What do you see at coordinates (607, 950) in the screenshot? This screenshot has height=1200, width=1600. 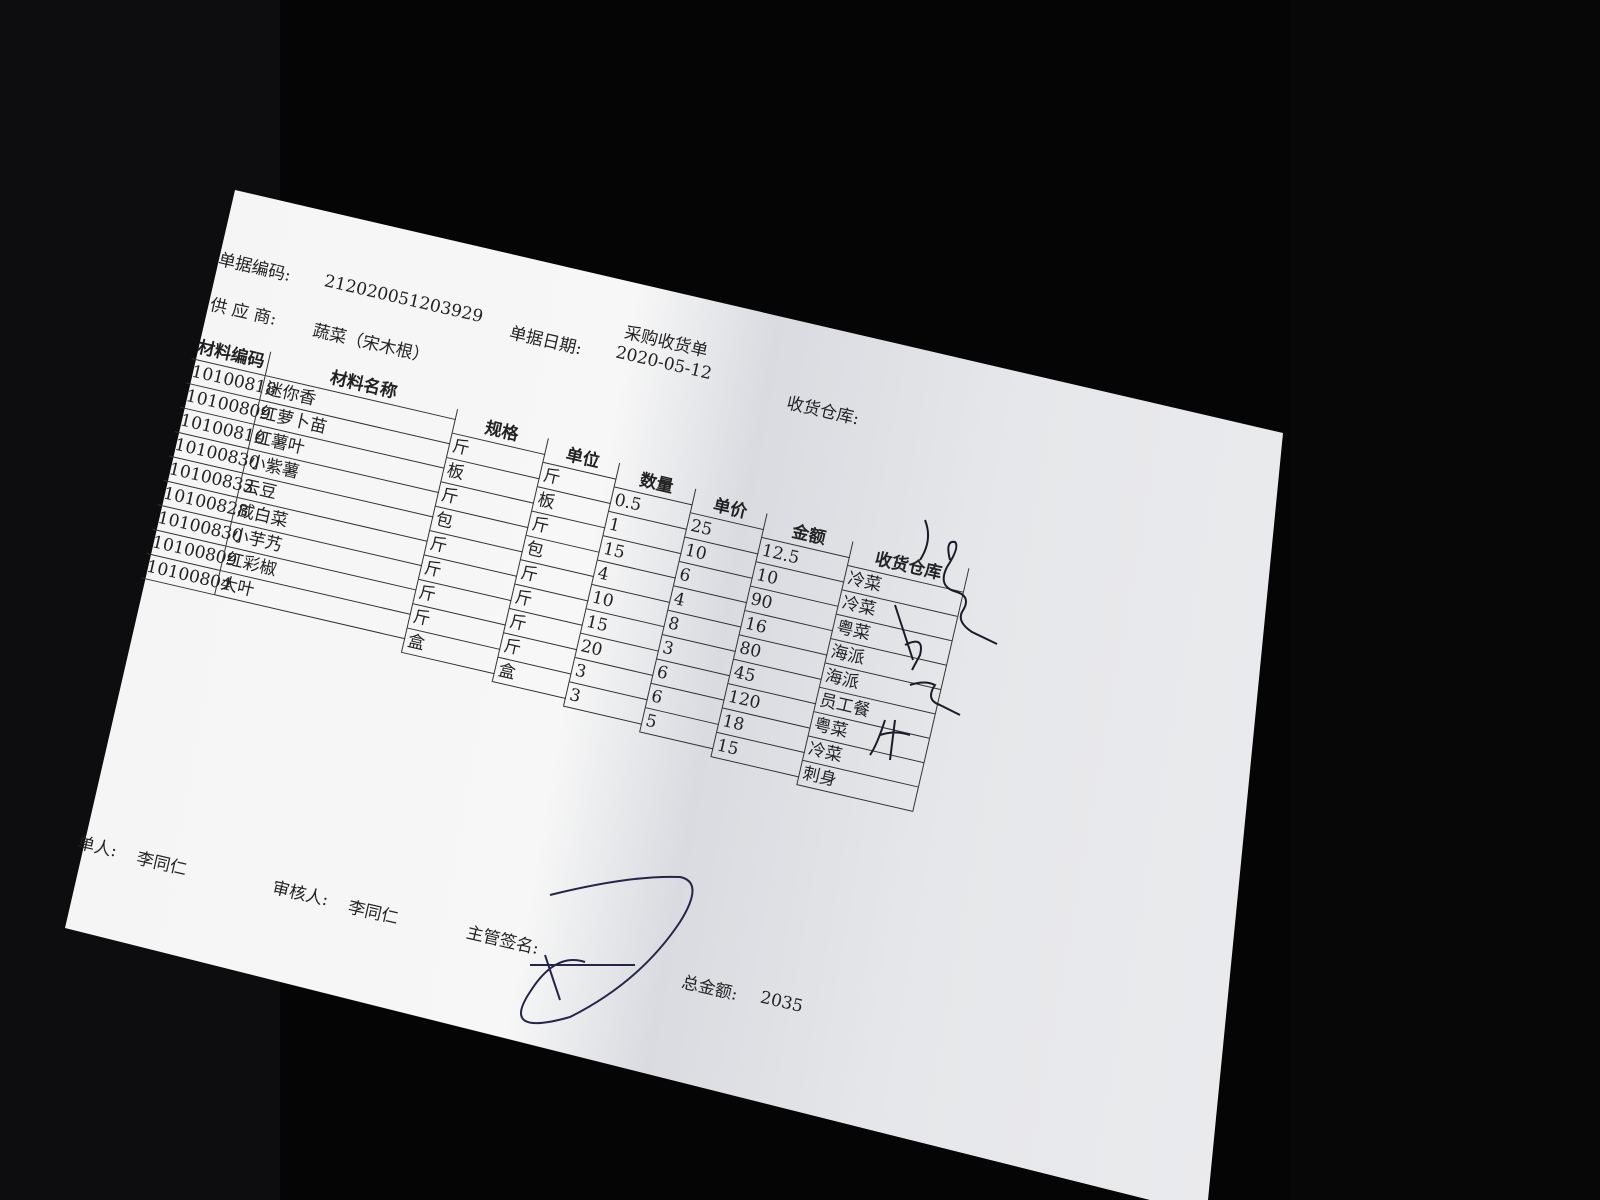 I see `supervisor-signature` at bounding box center [607, 950].